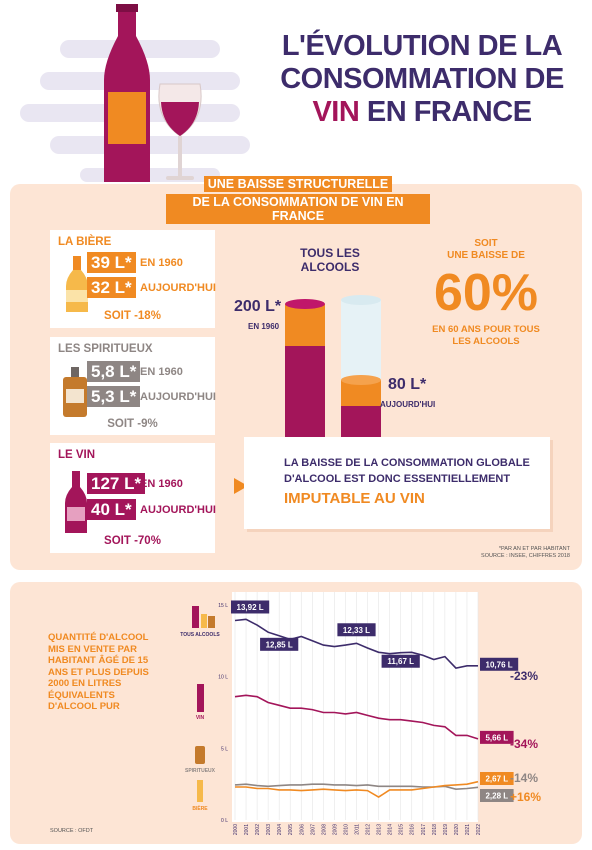 This screenshot has width=592, height=850. Describe the element at coordinates (85, 242) in the screenshot. I see `beer-title: LA BIÈRE` at that location.